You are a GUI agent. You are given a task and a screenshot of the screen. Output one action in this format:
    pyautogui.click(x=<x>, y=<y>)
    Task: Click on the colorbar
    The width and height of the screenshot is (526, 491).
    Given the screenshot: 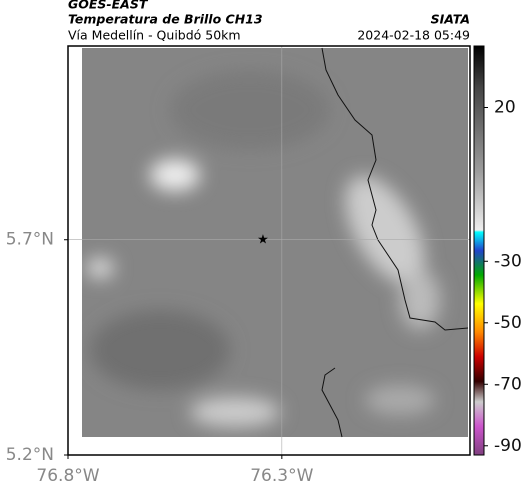 What is the action you would take?
    pyautogui.click(x=479, y=250)
    